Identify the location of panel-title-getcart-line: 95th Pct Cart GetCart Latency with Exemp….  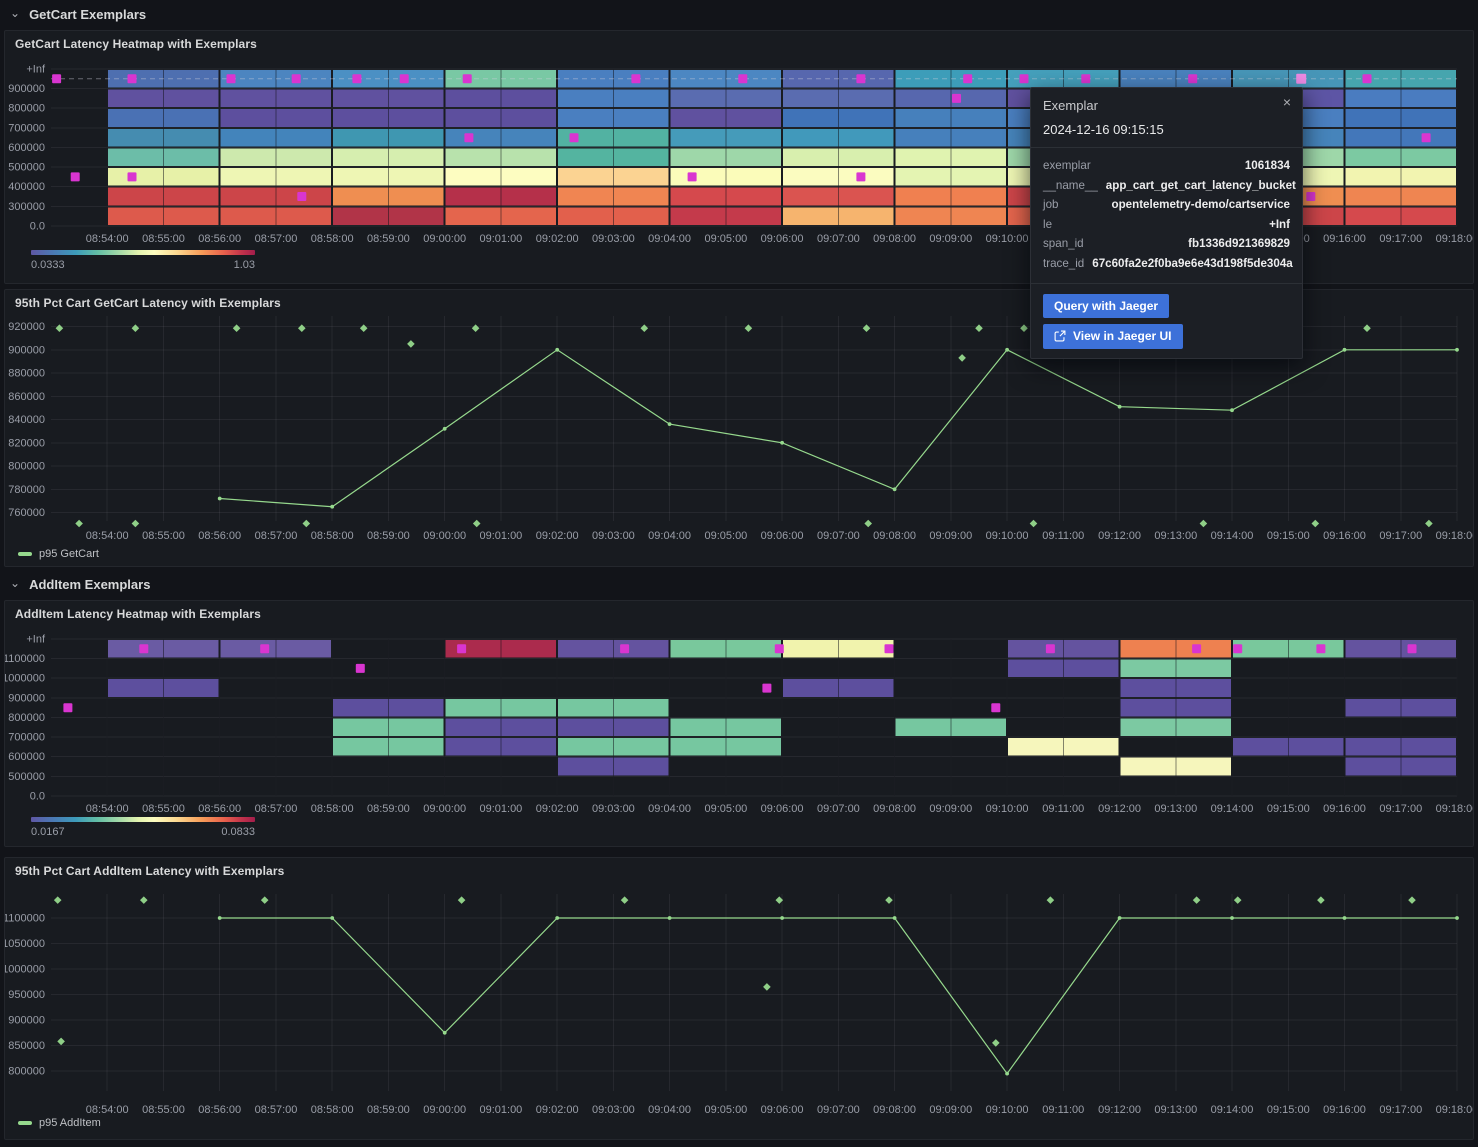
(148, 303).